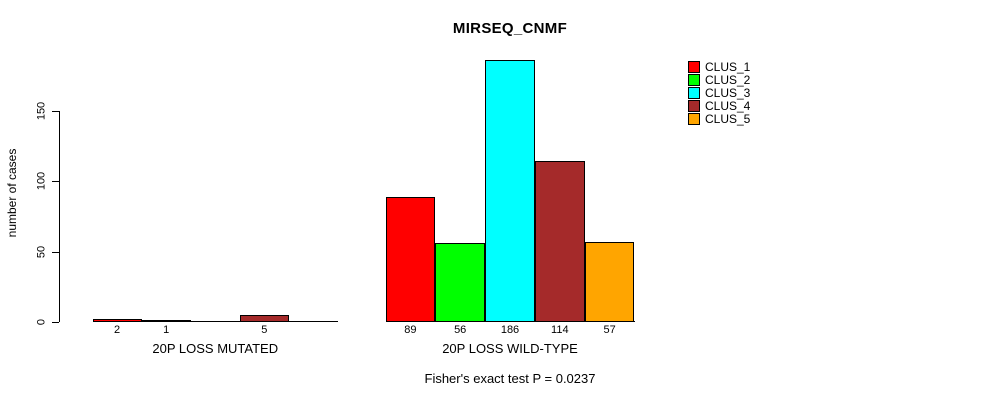  Describe the element at coordinates (215, 348) in the screenshot. I see `group-label: 20P LOSS MUTATED` at that location.